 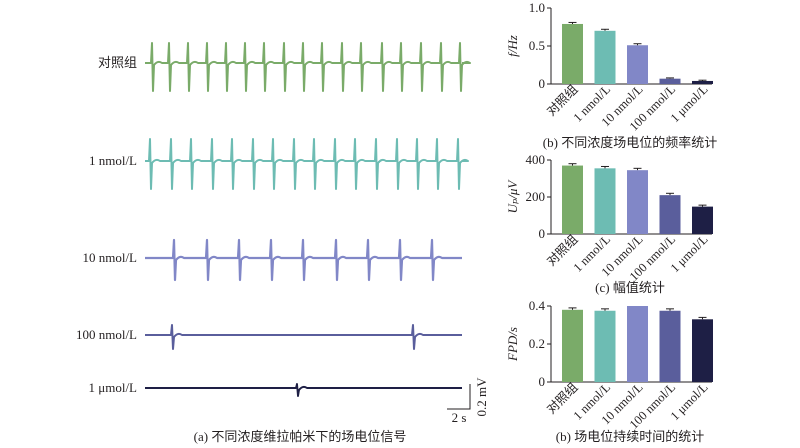 I want to click on trace-label: 1 nmol/L, so click(x=113, y=160).